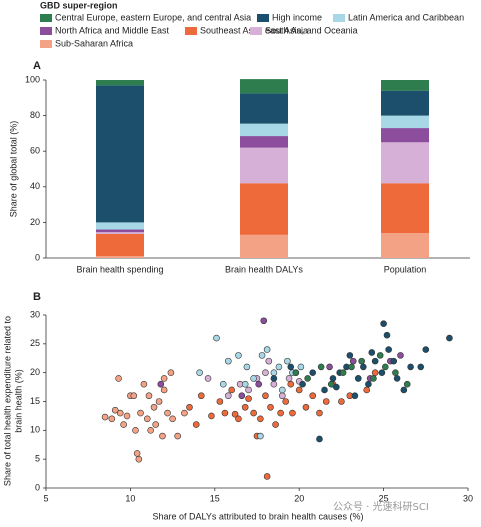 The height and width of the screenshot is (527, 481). What do you see at coordinates (130, 498) in the screenshot?
I see `x-tick-label: 10` at bounding box center [130, 498].